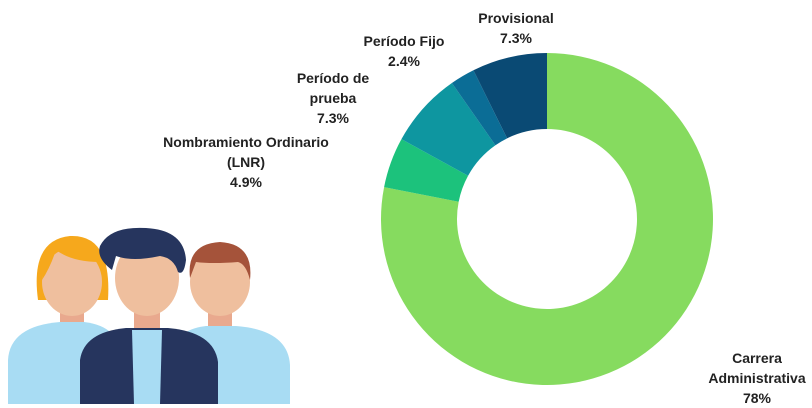 This screenshot has height=408, width=812. I want to click on category-label: Período de prueba, so click(333, 88).